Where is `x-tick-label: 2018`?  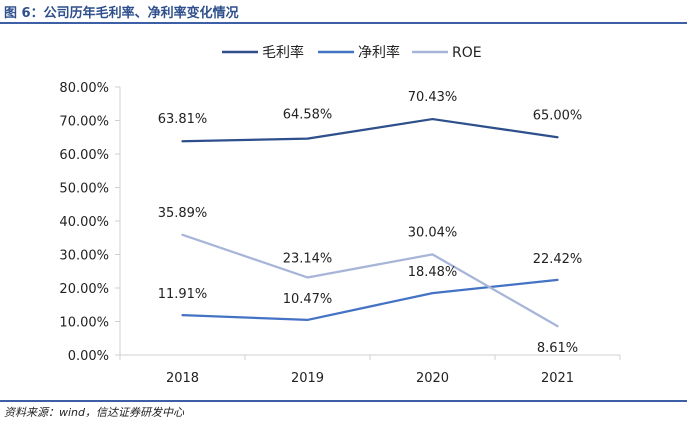 x-tick-label: 2018 is located at coordinates (182, 378).